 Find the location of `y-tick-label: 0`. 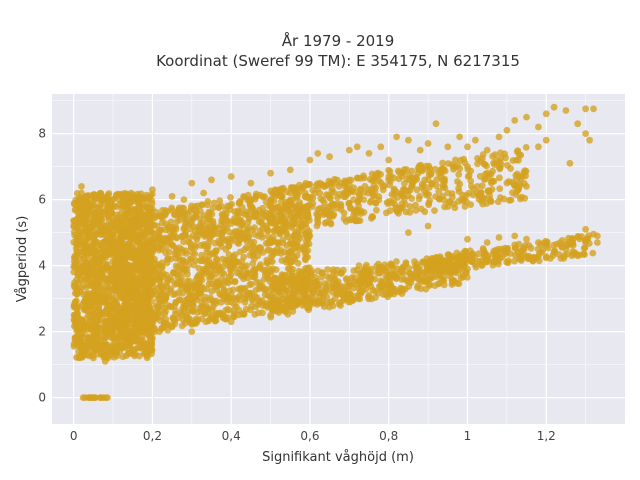

y-tick-label: 0 is located at coordinates (42, 398).